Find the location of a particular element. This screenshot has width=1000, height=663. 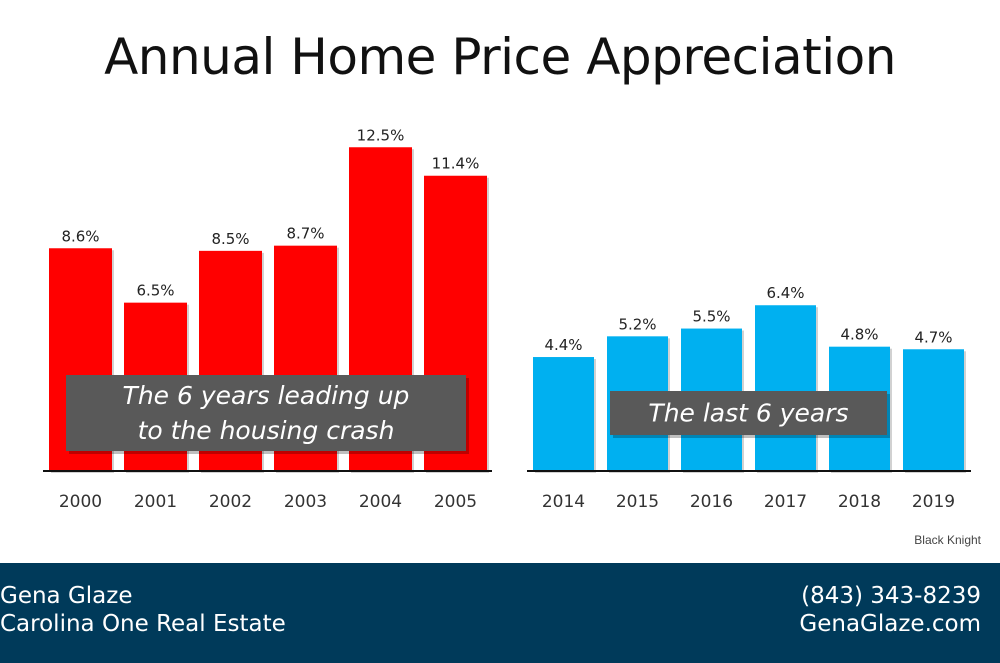

x-tick-label-2003: 2003 is located at coordinates (305, 502).